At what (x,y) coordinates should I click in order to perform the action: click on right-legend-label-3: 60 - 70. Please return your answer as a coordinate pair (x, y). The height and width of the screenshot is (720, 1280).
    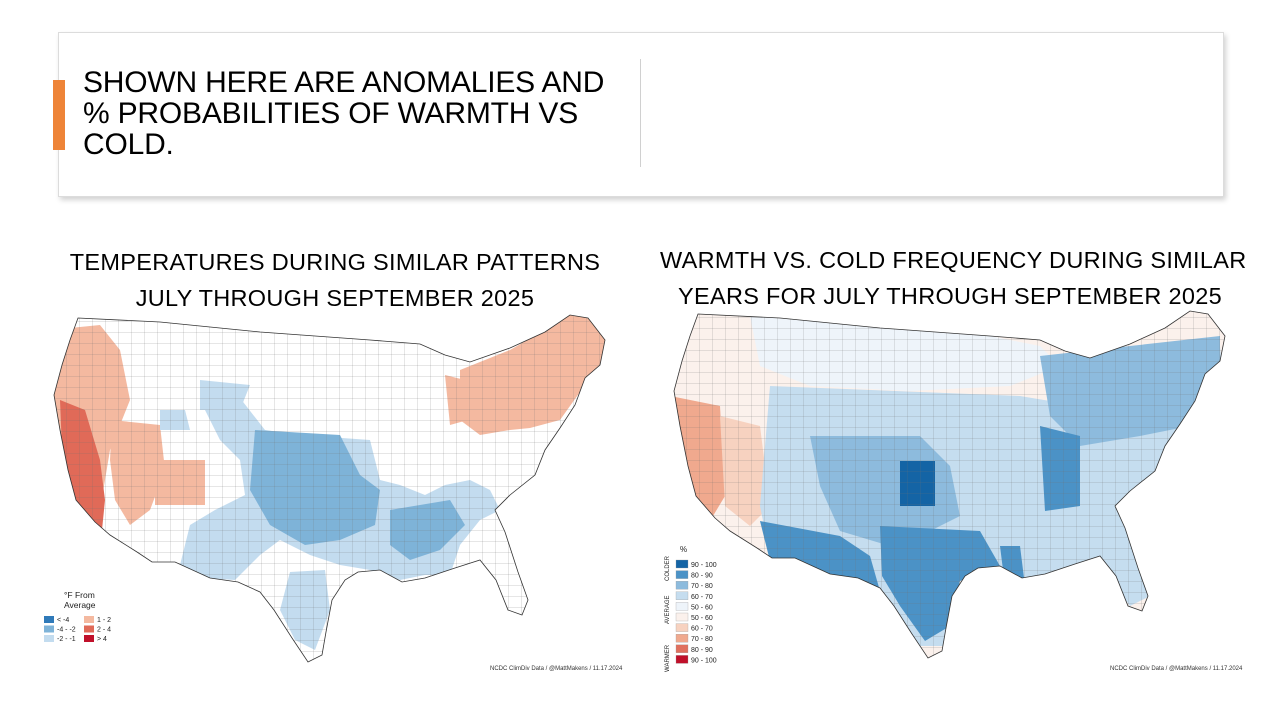
    Looking at the image, I should click on (702, 597).